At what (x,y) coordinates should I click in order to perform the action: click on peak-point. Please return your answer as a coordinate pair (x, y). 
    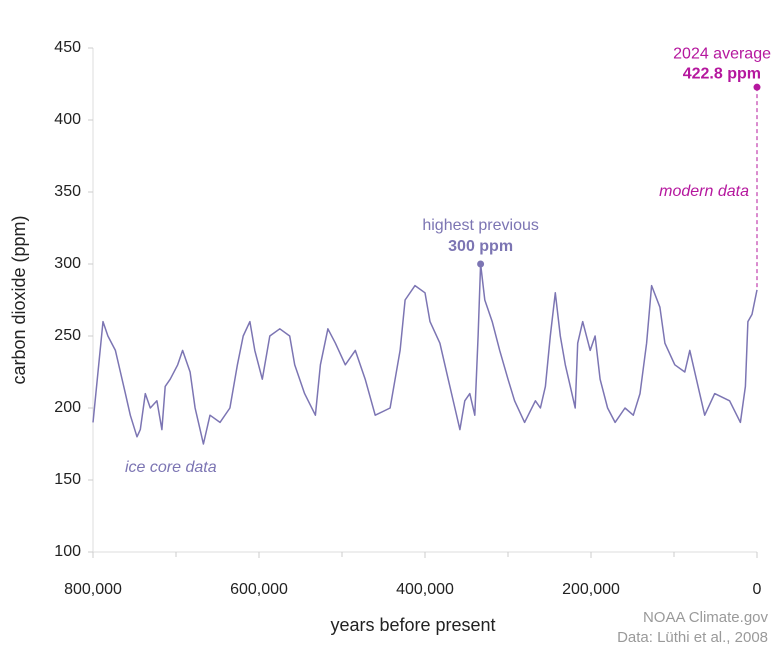
    Looking at the image, I should click on (481, 264).